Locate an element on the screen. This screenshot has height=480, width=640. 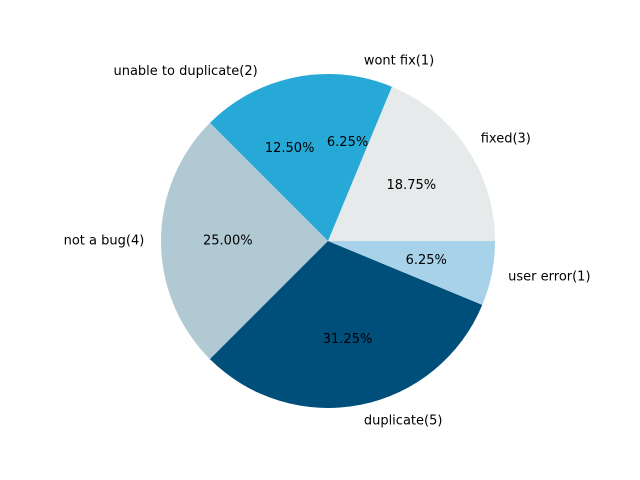
slice-percent-label: 12.50% is located at coordinates (290, 148).